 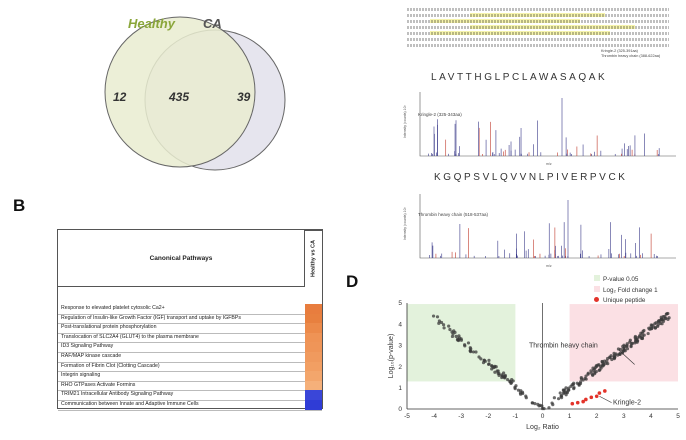 I want to click on pathway-name: RHO GTPases Activate Formins, so click(x=98, y=384).